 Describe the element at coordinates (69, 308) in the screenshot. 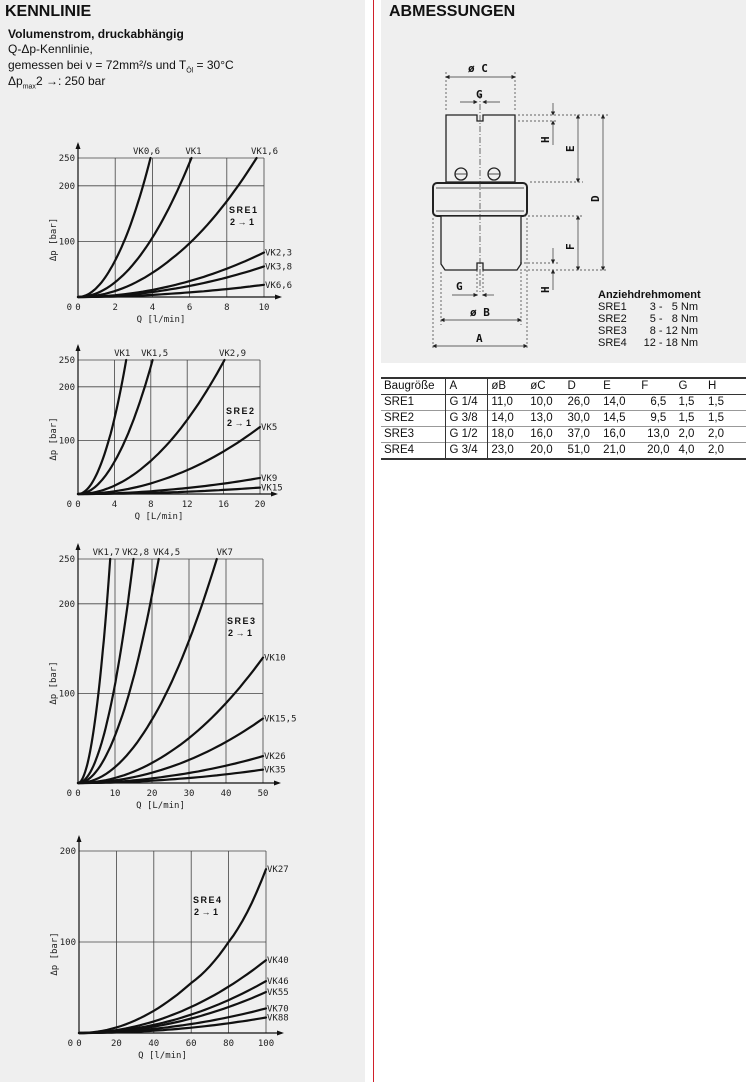

I see `origin-label: 0` at that location.